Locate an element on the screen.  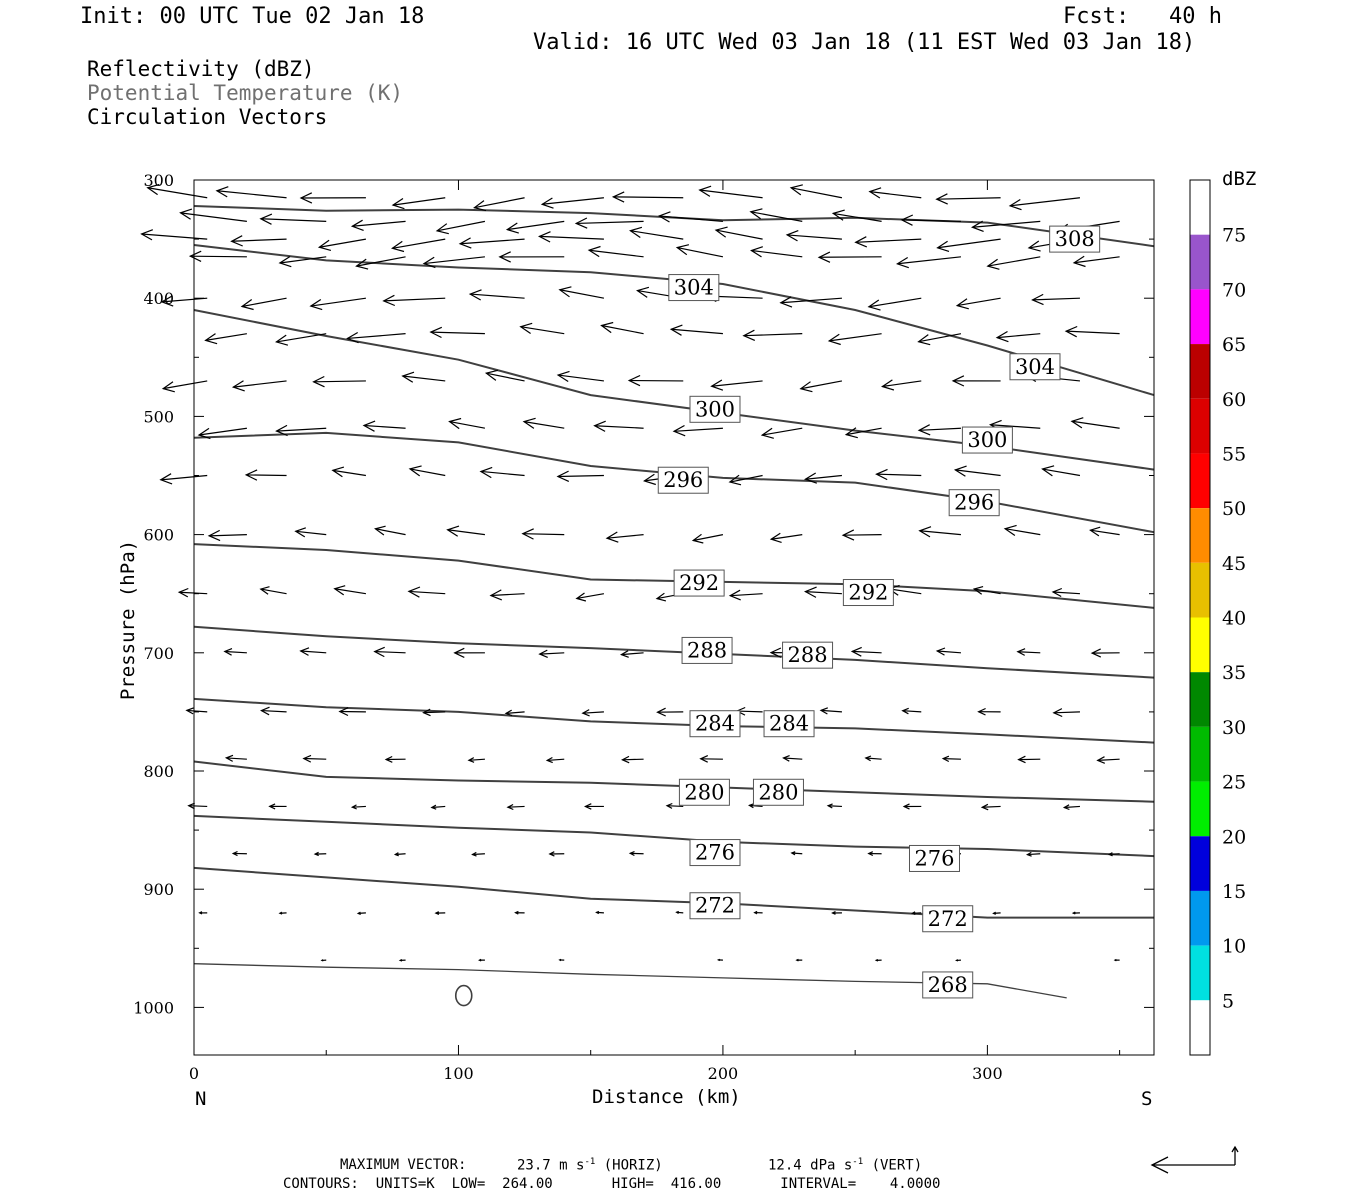
x-axis-right-end-label: S is located at coordinates (1147, 1099).